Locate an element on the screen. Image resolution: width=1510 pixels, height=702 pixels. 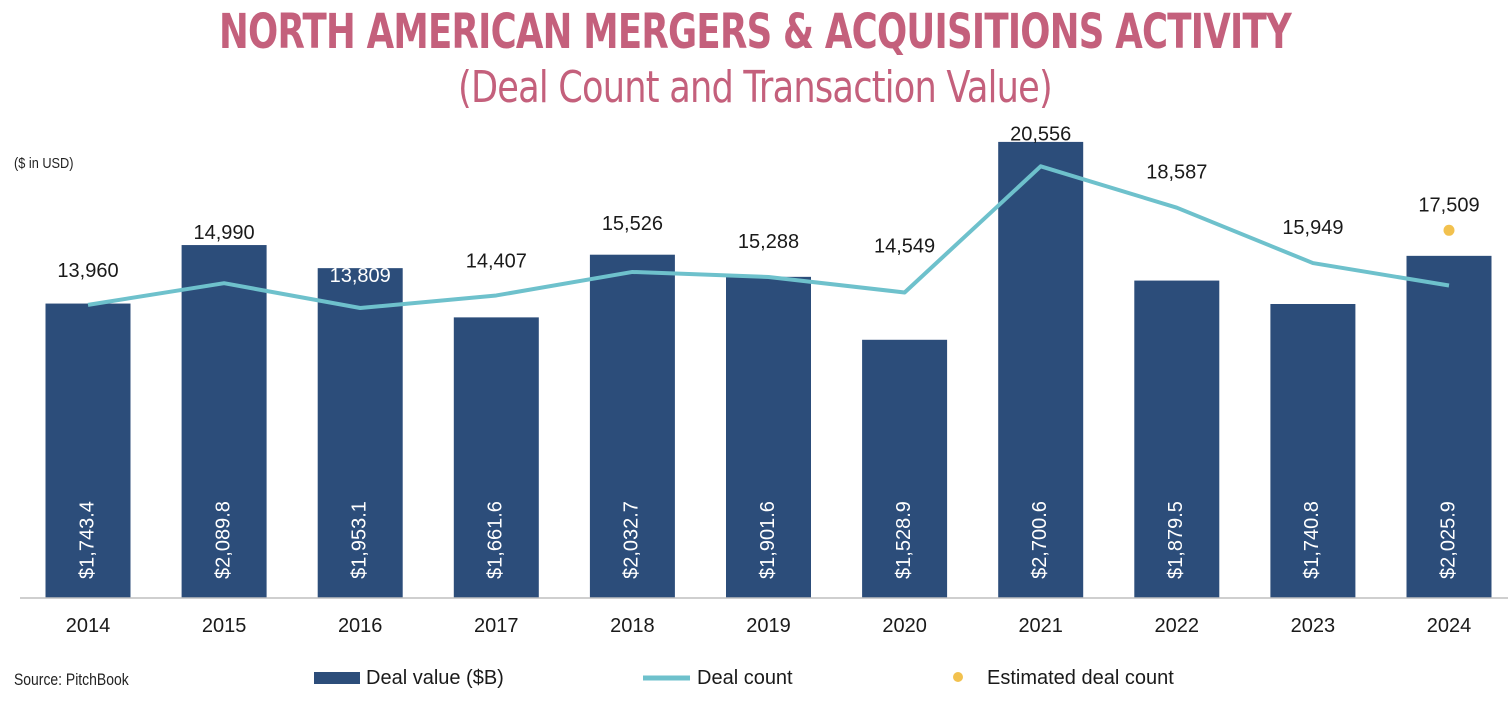
legend-label-estimated: Estimated deal count is located at coordinates (1080, 678).